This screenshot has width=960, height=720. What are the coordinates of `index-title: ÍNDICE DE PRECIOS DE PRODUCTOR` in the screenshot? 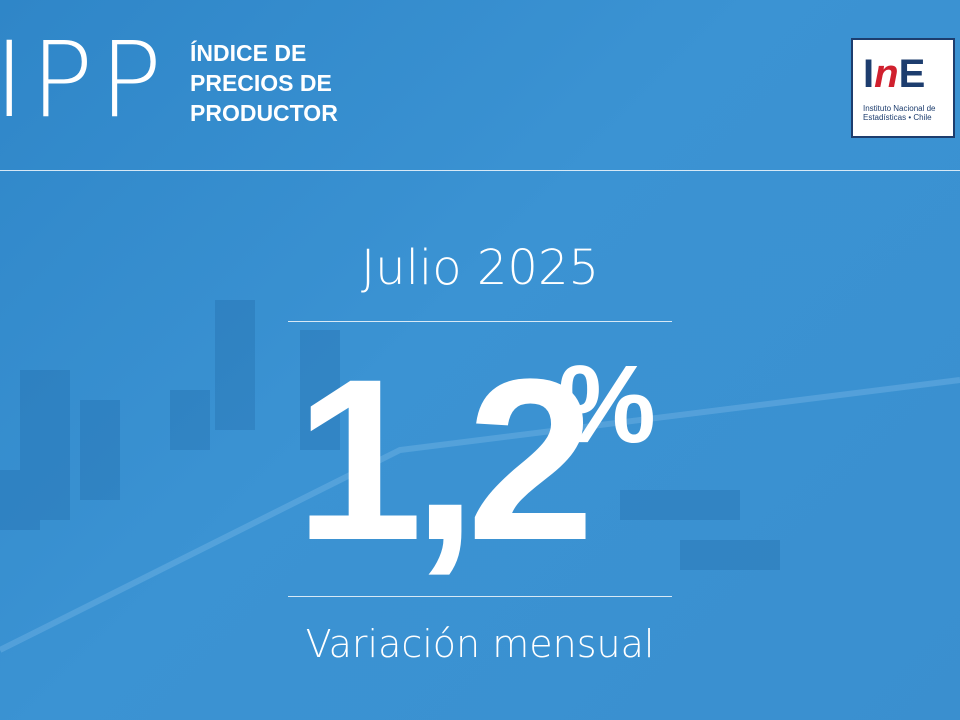 It's located at (264, 83).